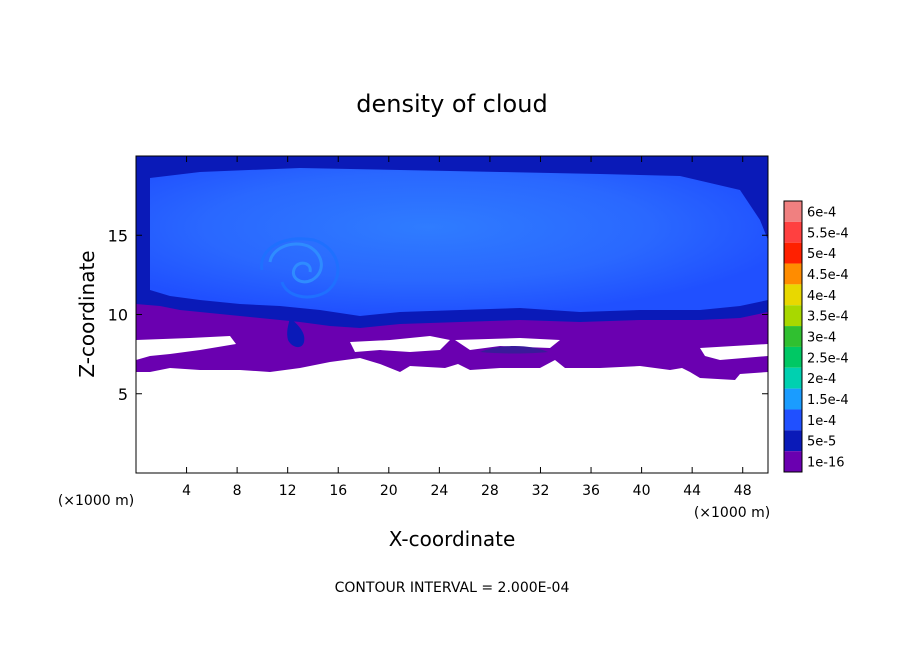  I want to click on x-tick-label: 36, so click(591, 491).